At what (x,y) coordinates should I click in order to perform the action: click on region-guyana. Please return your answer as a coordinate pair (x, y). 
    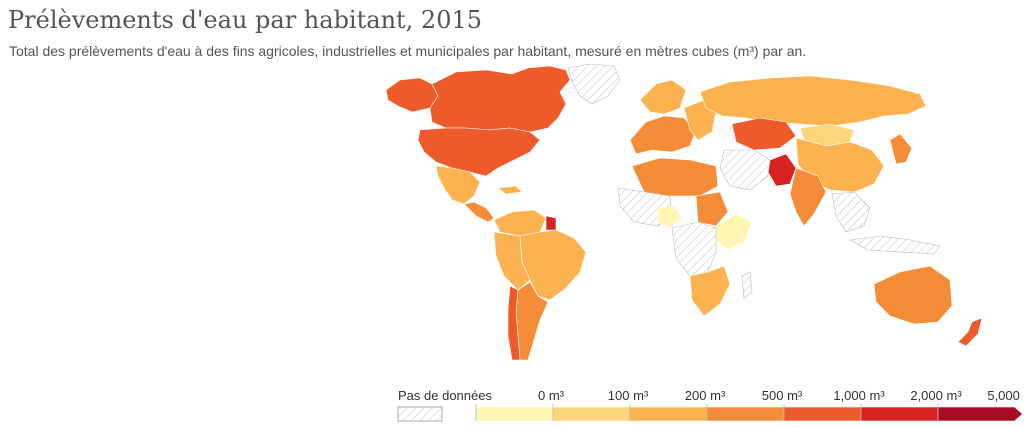
    Looking at the image, I should click on (551, 223).